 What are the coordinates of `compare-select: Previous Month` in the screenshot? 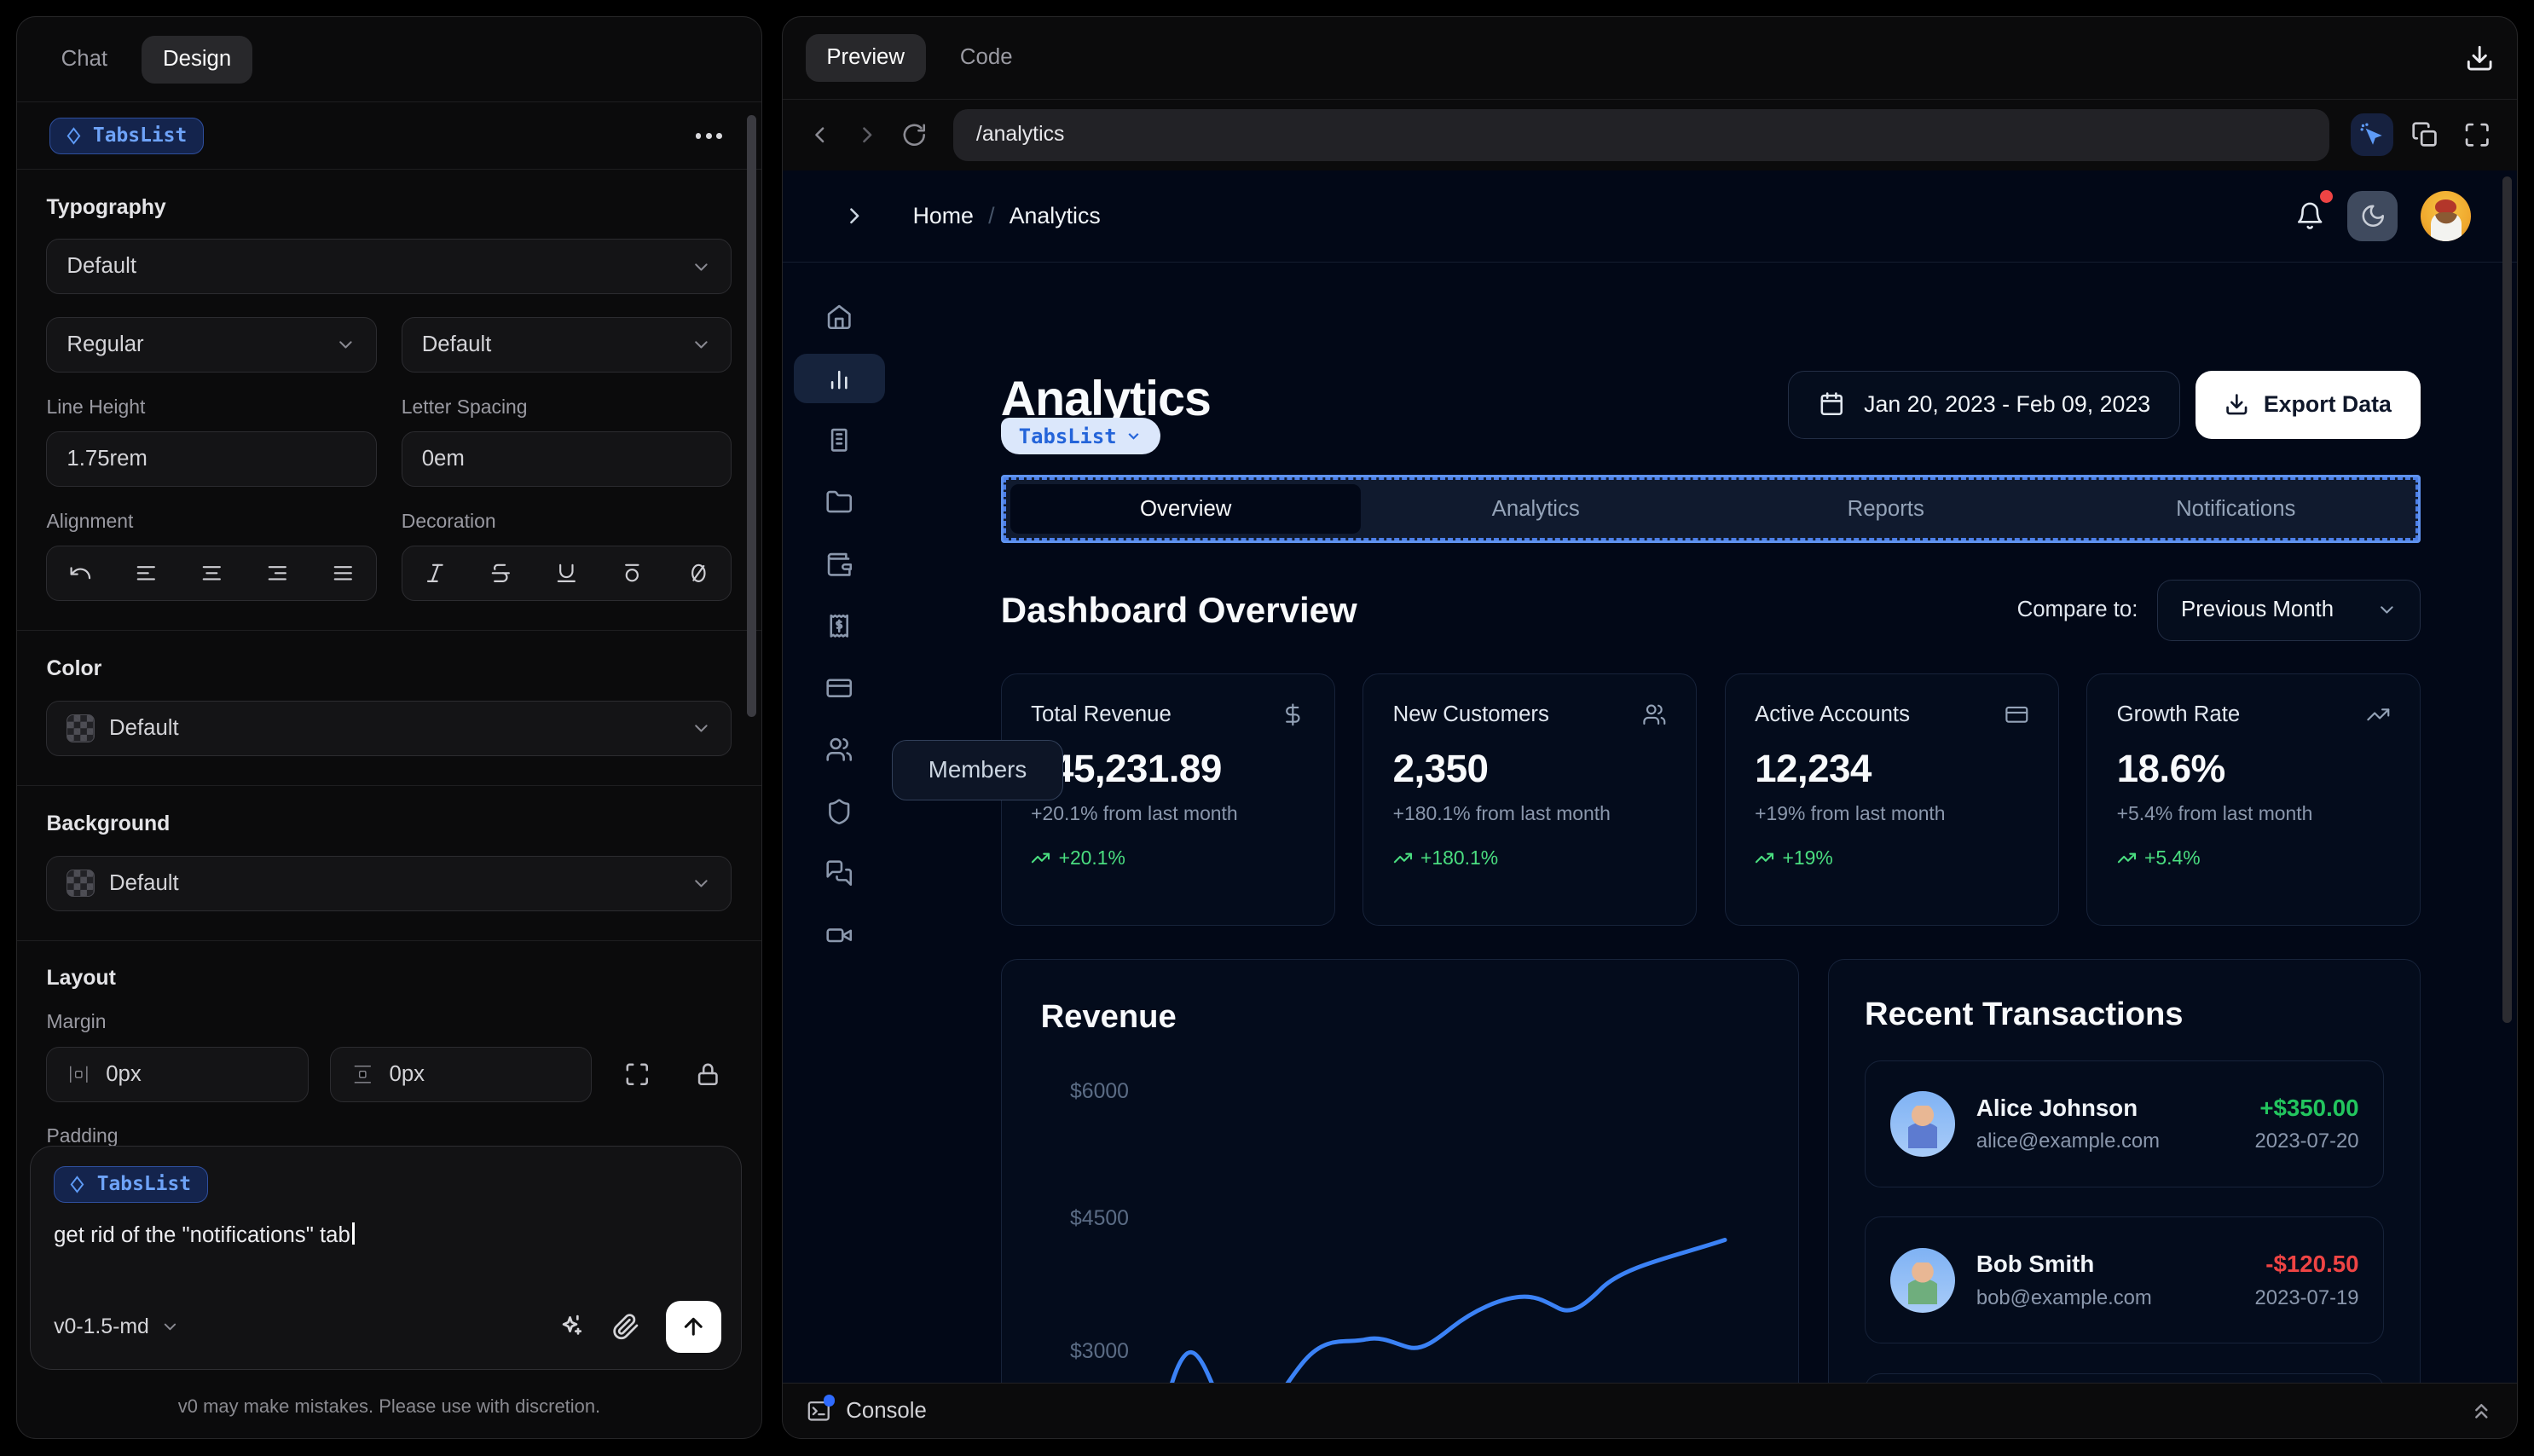 It's located at (2289, 610).